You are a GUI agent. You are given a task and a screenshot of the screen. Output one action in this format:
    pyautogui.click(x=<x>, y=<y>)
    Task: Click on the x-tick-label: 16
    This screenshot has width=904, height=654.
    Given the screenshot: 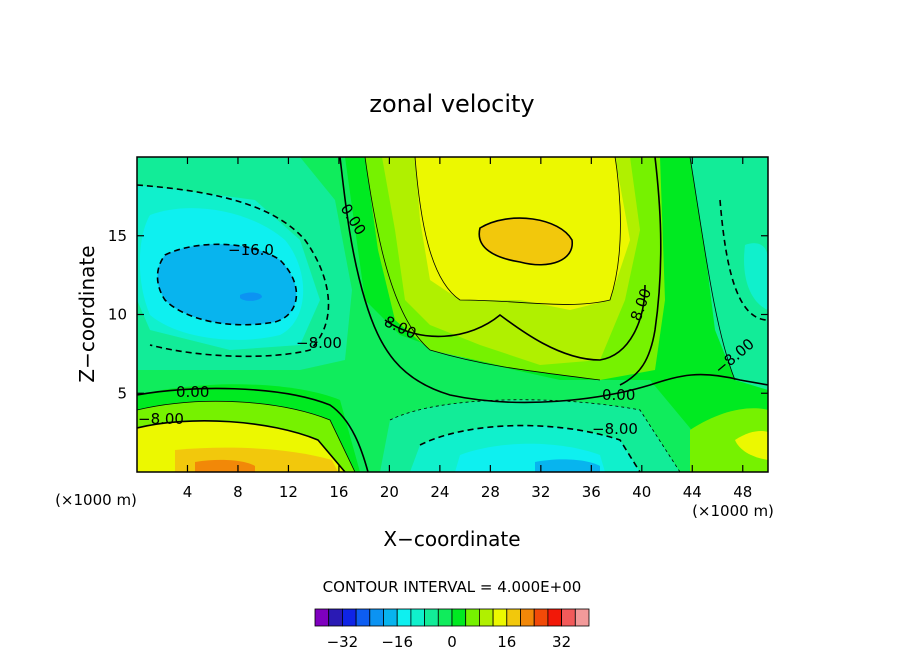 What is the action you would take?
    pyautogui.click(x=338, y=492)
    